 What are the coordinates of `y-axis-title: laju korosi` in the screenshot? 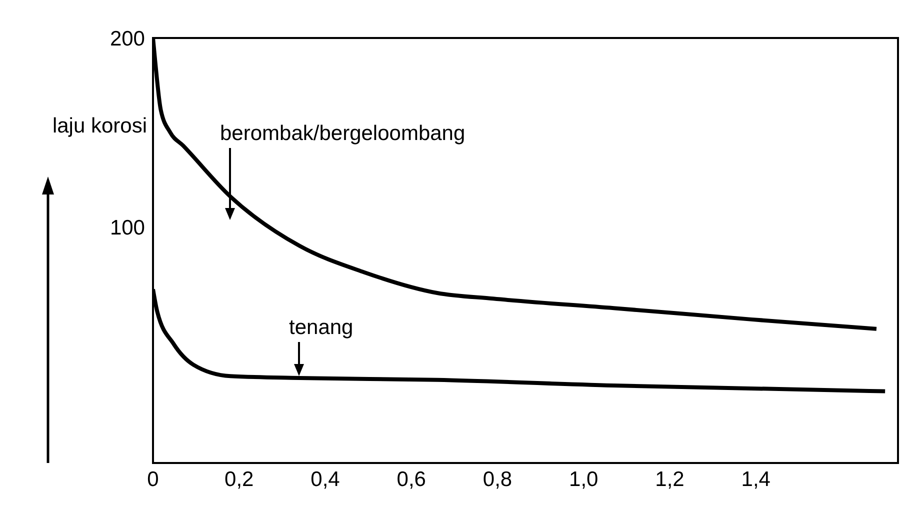 It's located at (99, 126).